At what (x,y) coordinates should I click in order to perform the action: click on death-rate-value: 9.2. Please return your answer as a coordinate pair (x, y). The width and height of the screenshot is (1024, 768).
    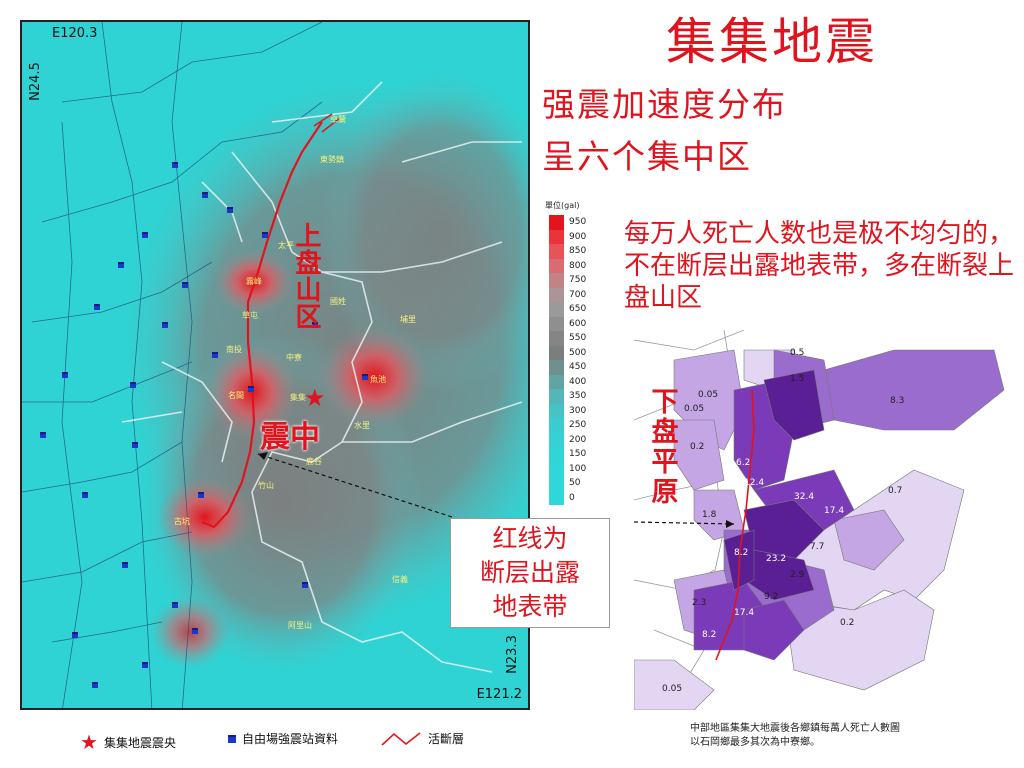
    Looking at the image, I should click on (771, 597).